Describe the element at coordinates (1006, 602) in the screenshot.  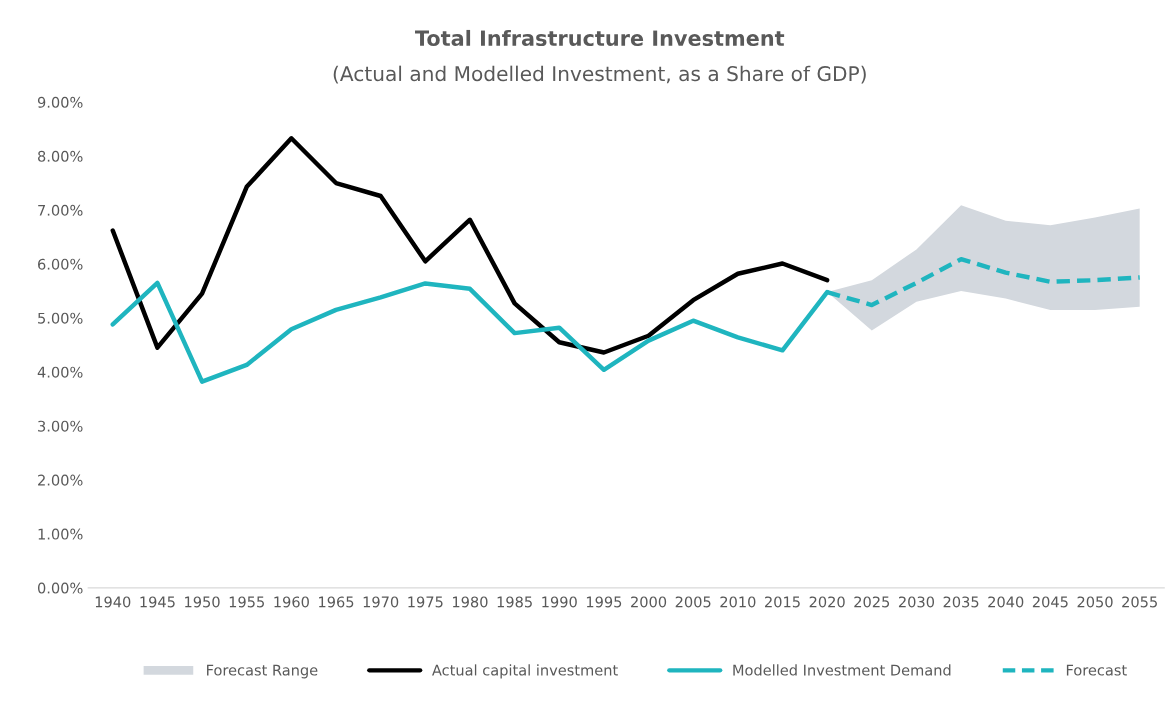
I see `x-tick-label: 2040` at that location.